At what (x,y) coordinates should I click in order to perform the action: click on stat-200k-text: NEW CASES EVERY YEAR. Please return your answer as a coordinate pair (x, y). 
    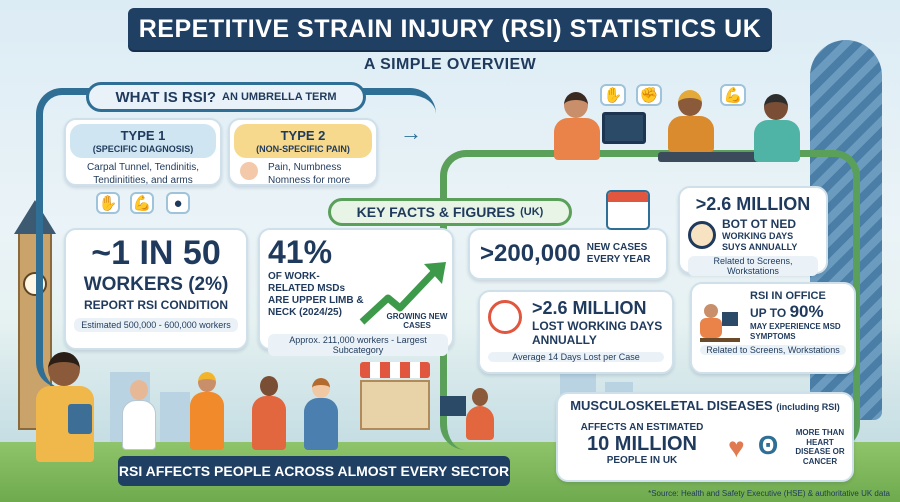
    Looking at the image, I should click on (618, 253).